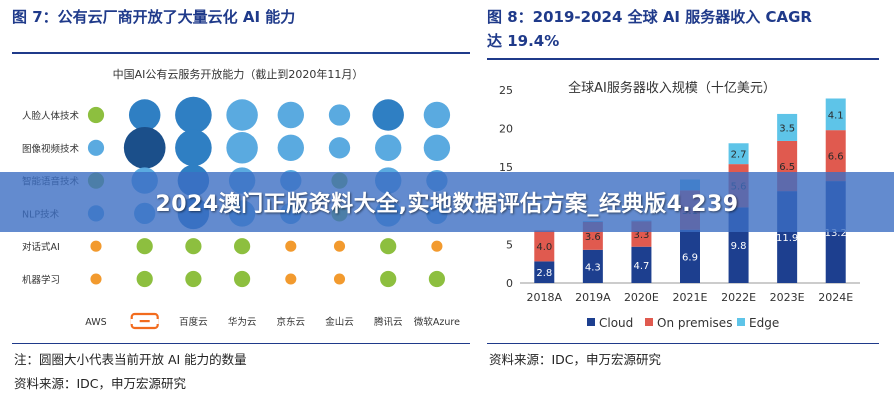 This screenshot has height=400, width=894. I want to click on right-title-rule, so click(683, 59).